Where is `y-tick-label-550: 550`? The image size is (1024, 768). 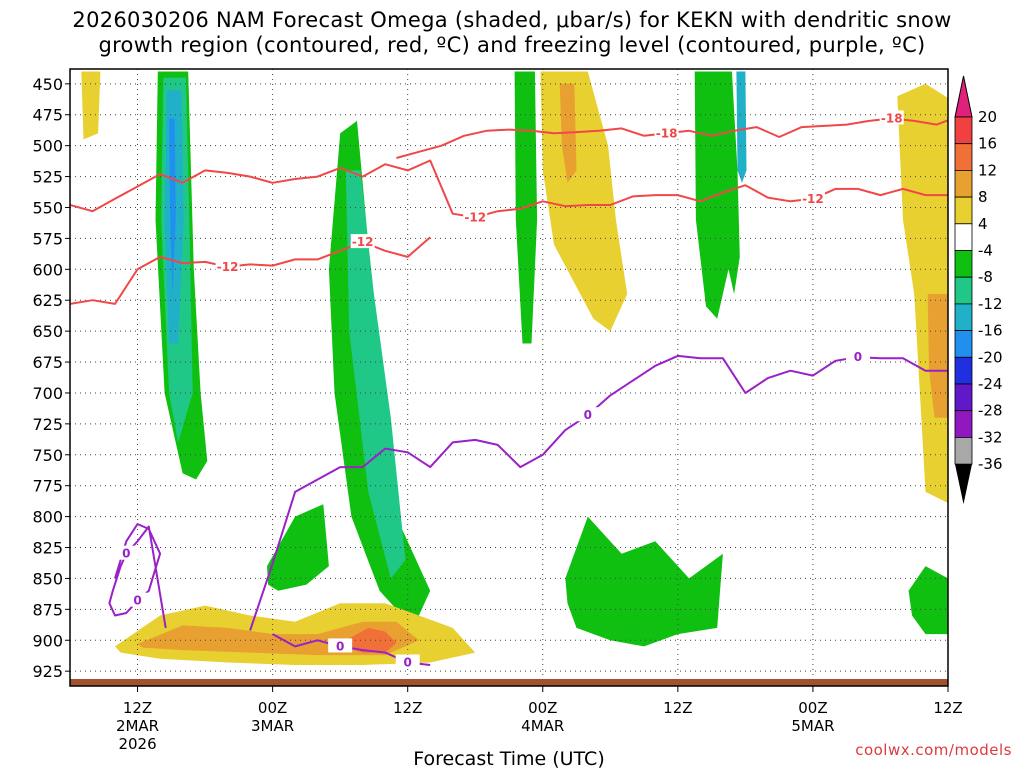
y-tick-label-550: 550 is located at coordinates (47, 207).